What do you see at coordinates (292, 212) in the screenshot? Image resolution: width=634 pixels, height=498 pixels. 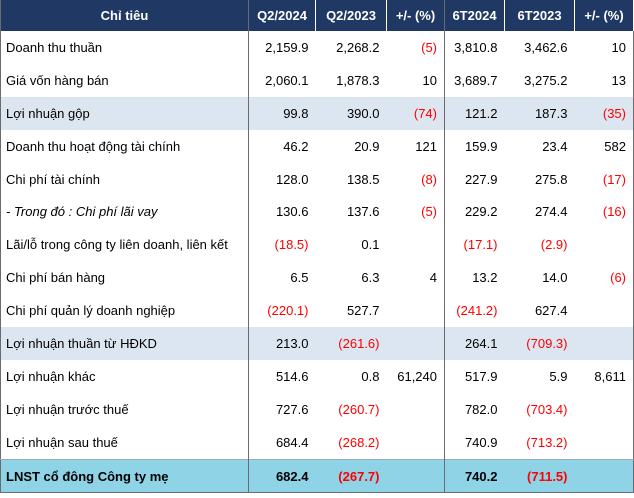 I see `cell-value: 130.6` at bounding box center [292, 212].